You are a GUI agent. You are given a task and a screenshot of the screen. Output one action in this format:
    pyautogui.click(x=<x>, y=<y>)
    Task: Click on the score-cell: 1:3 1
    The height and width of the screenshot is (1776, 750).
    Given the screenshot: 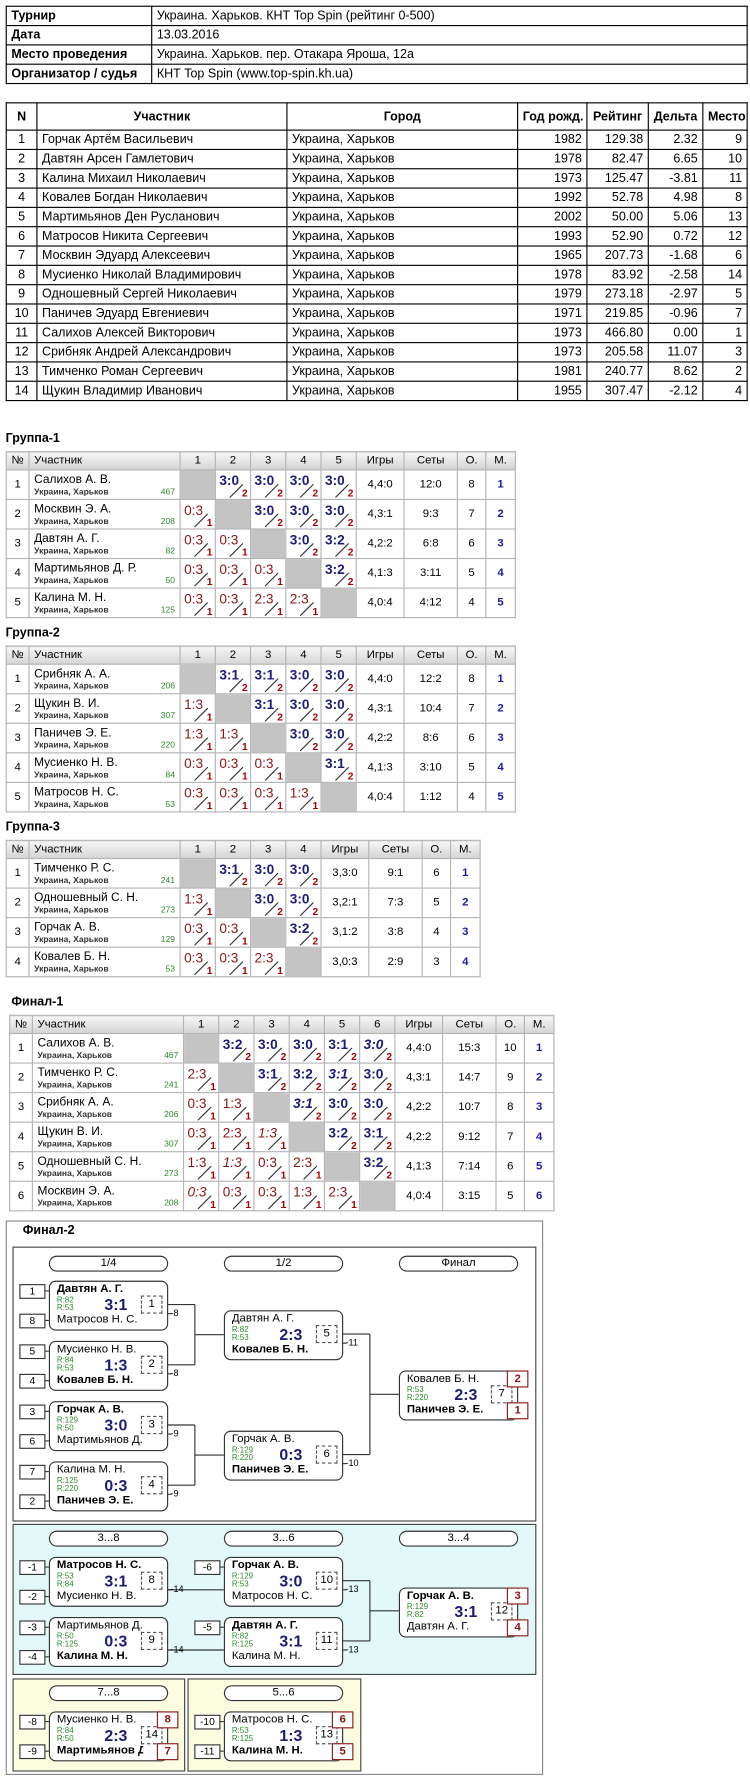 What is the action you would take?
    pyautogui.click(x=306, y=1196)
    